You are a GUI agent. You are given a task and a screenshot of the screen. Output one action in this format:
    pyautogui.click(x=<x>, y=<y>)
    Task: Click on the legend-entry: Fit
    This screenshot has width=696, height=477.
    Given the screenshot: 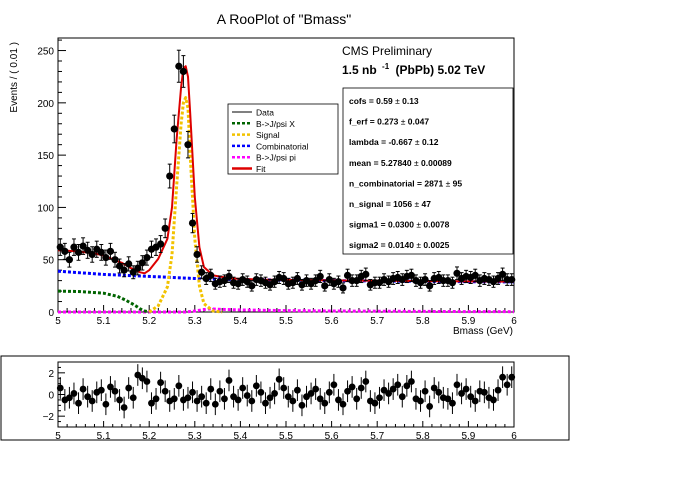 What is the action you would take?
    pyautogui.click(x=261, y=169)
    